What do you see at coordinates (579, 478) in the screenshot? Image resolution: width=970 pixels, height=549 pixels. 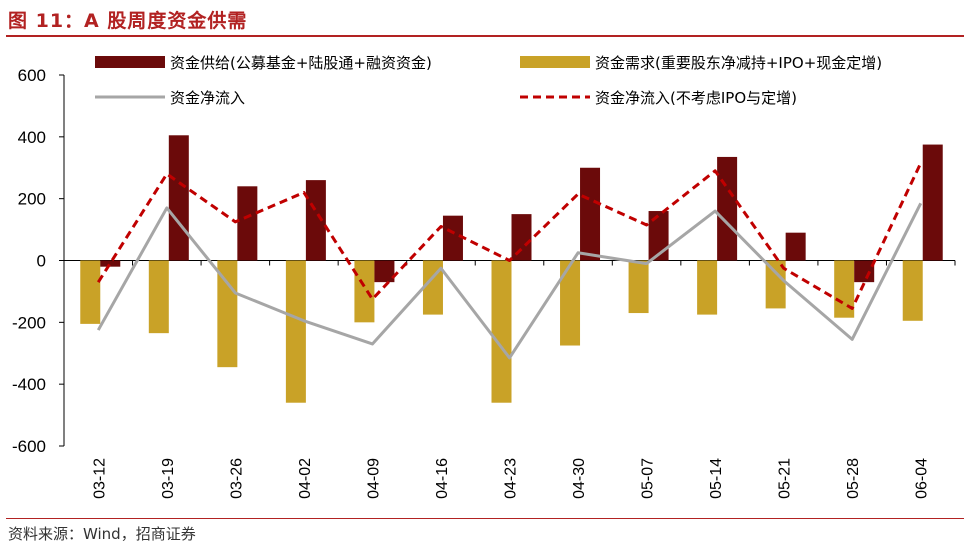 I see `x-tick-label: 04-30` at bounding box center [579, 478].